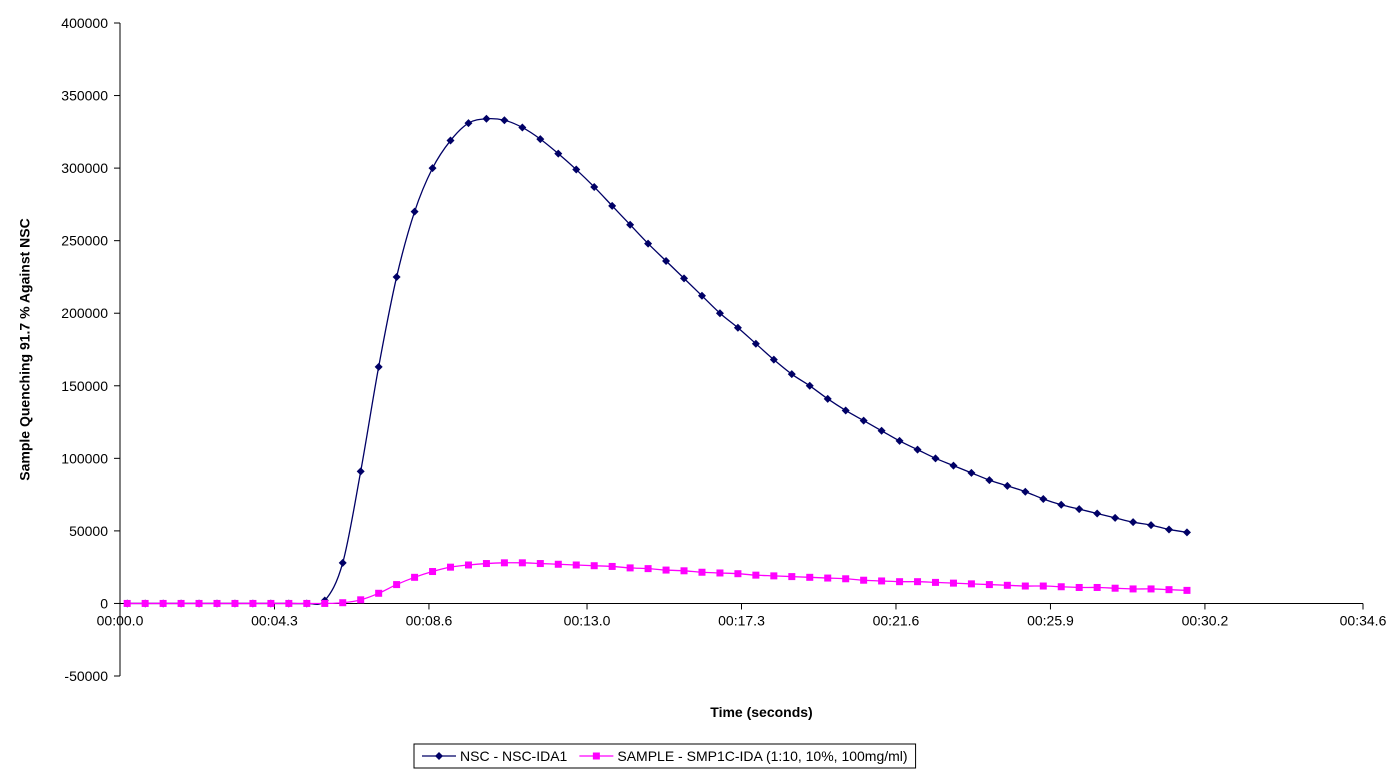 Image resolution: width=1399 pixels, height=772 pixels. What do you see at coordinates (741, 620) in the screenshot?
I see `x-tick-label: 00:17.3` at bounding box center [741, 620].